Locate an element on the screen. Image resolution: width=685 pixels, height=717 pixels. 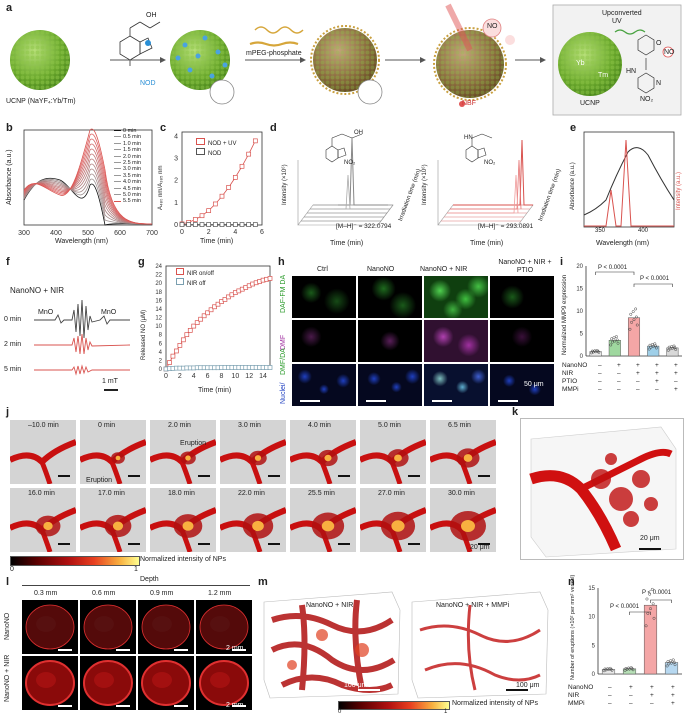
ytick: 0 is located at coordinates (582, 357).